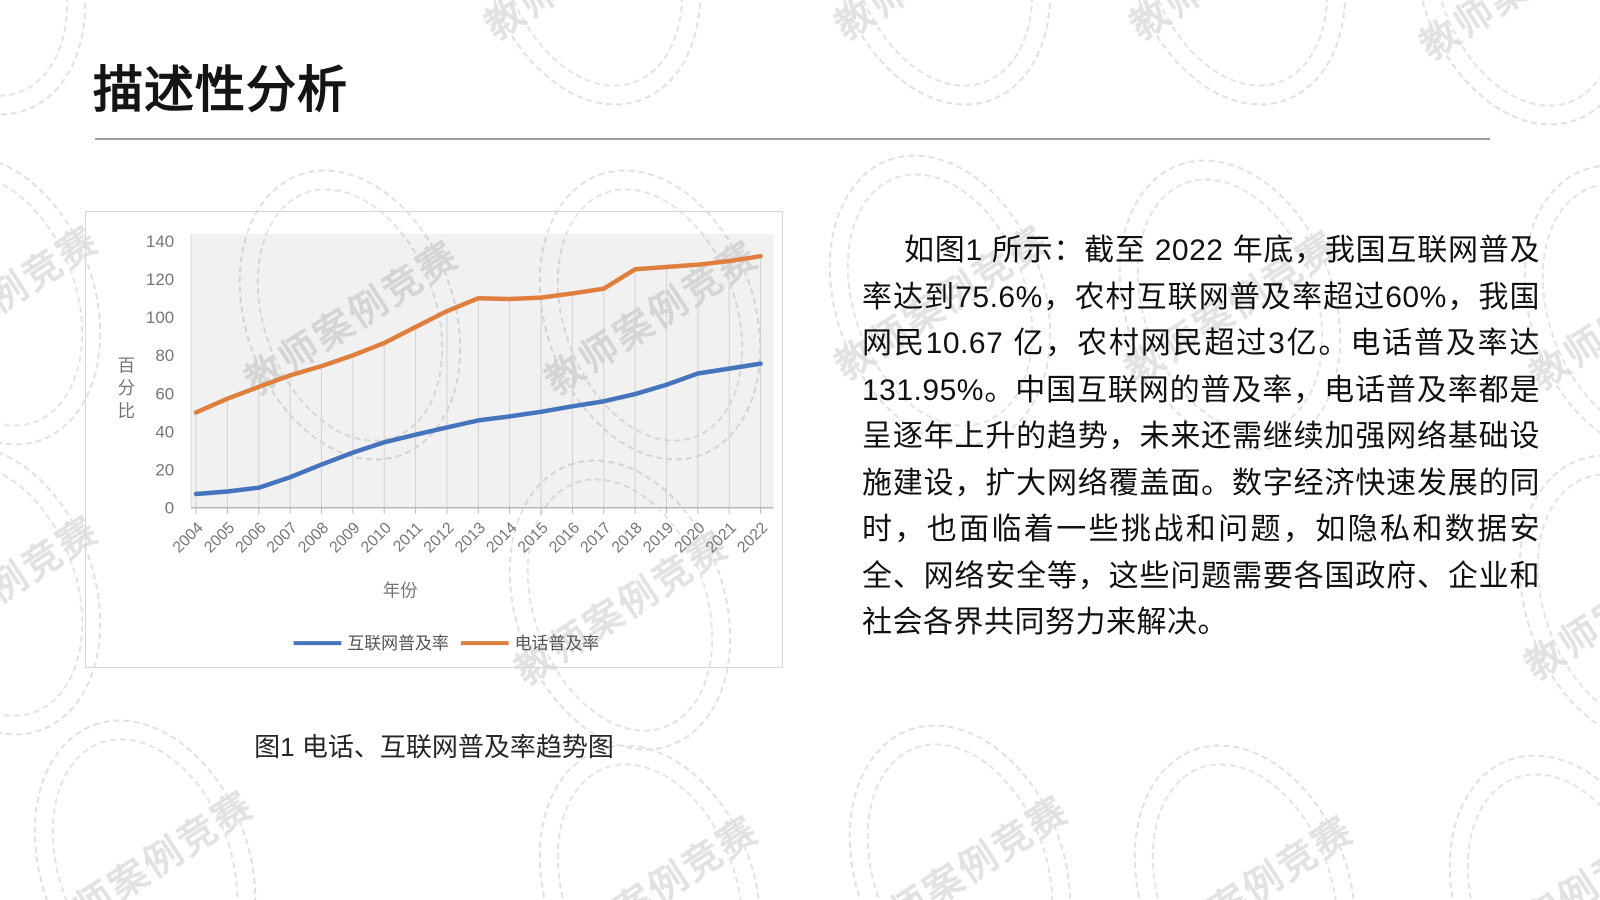  Describe the element at coordinates (376, 537) in the screenshot. I see `x-tick-label: 2010` at that location.